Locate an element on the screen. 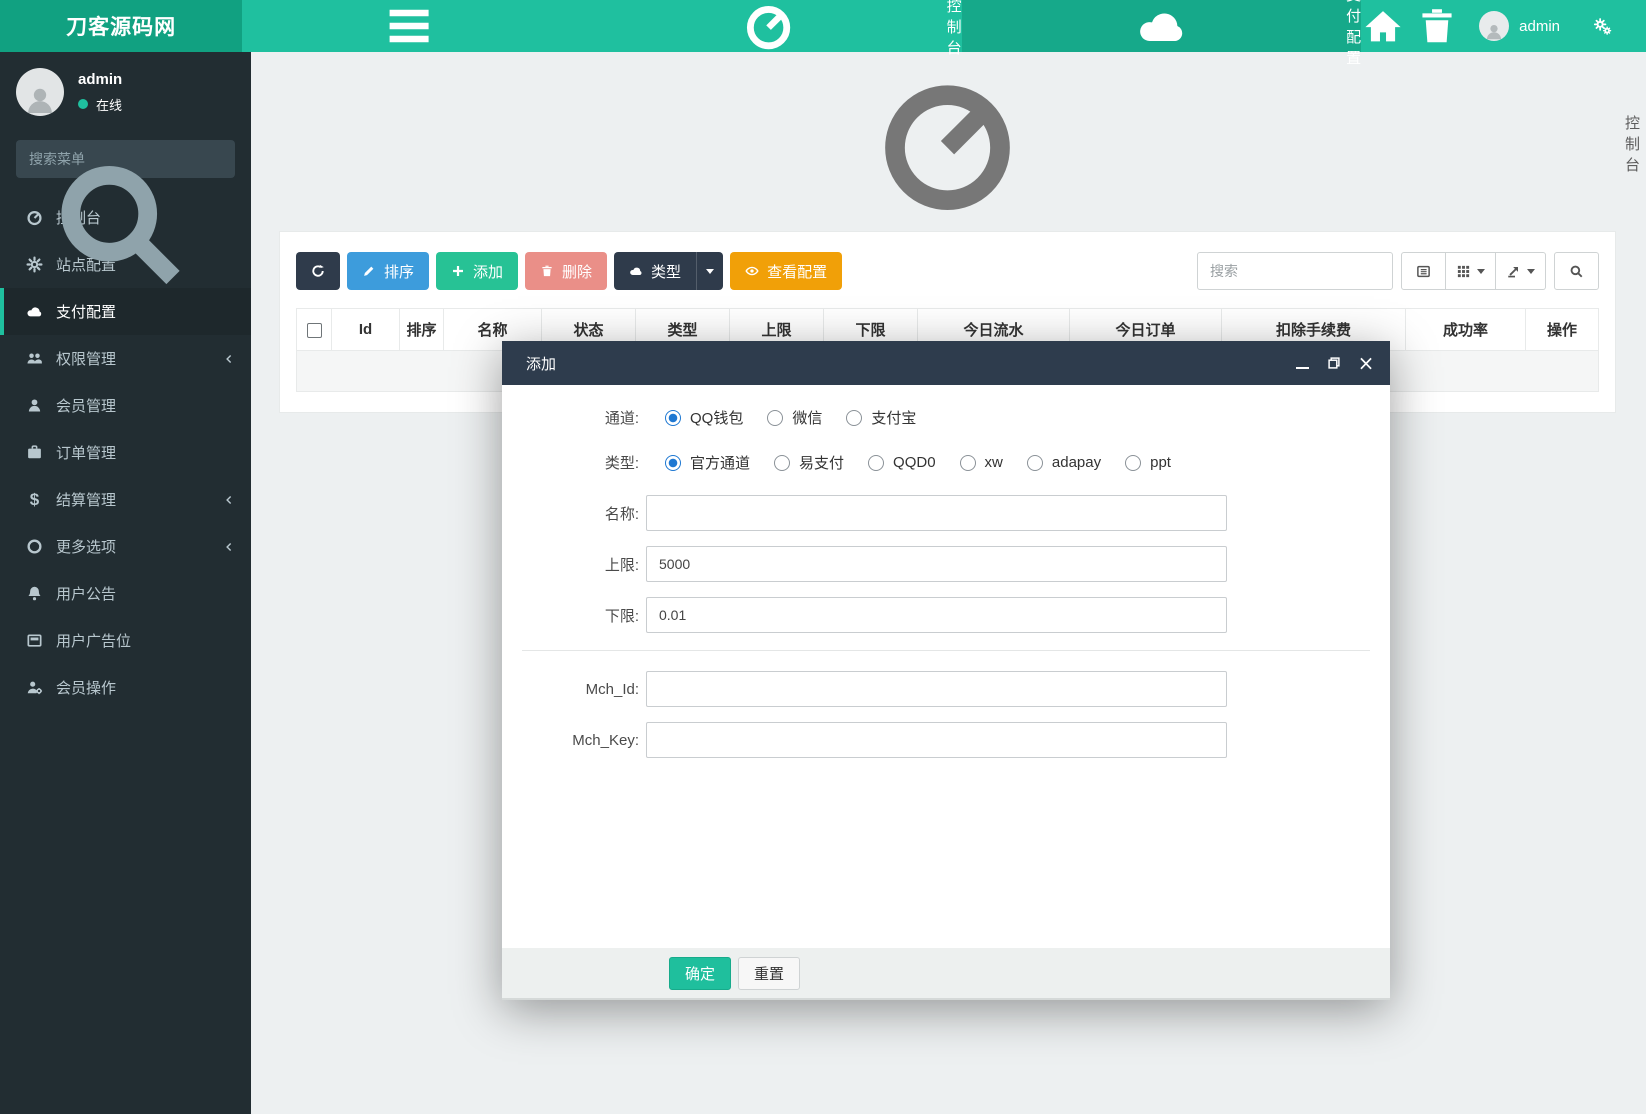 The image size is (1646, 1114). mch-key-field-row: Mch_Key: is located at coordinates (946, 740).